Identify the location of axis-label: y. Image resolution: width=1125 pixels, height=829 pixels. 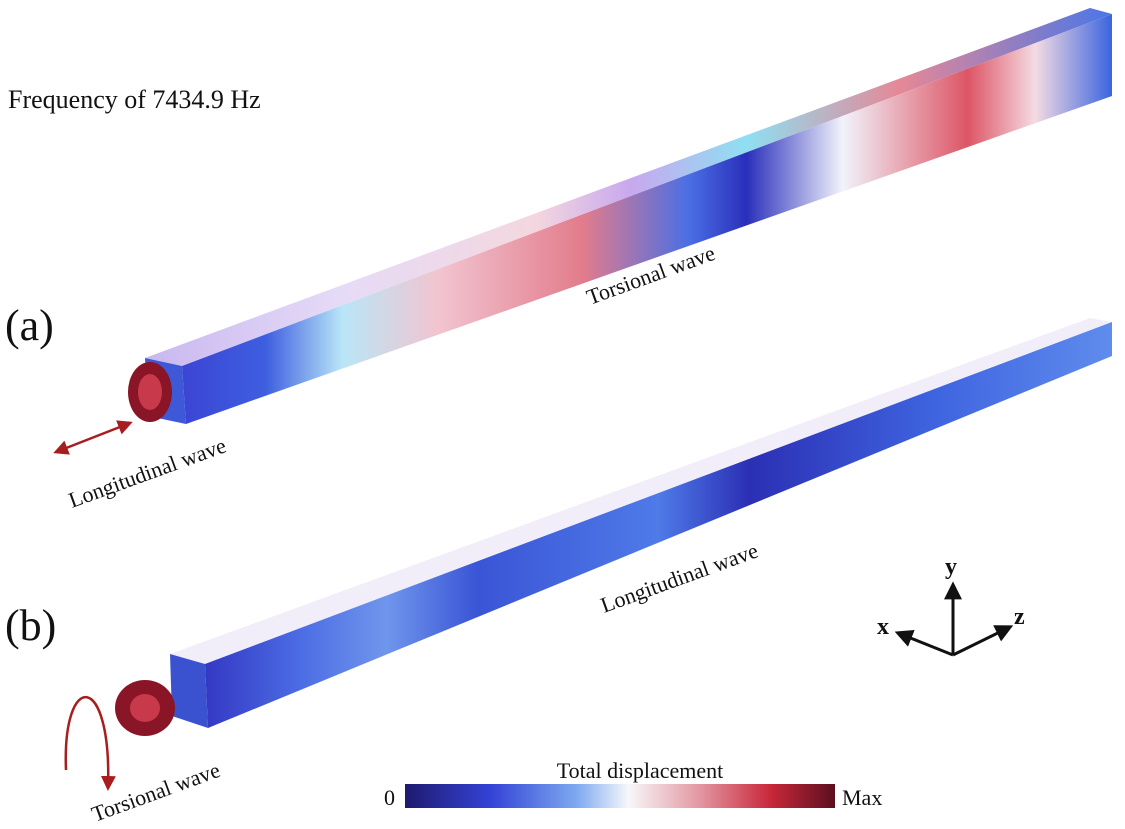
(951, 567).